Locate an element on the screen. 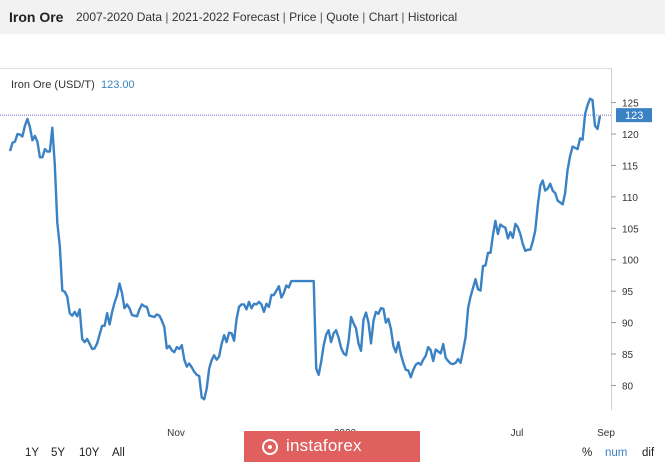  y-tick-label: 120 is located at coordinates (630, 135).